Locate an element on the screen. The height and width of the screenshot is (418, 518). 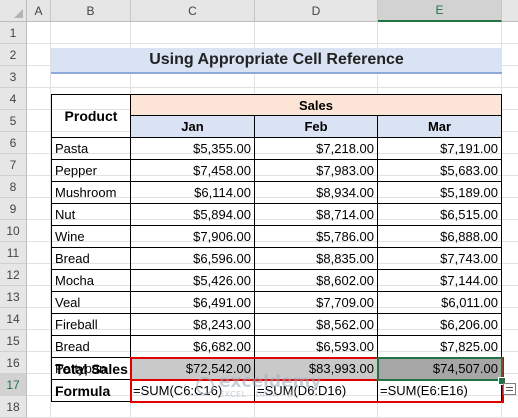
sales-jan-cell: $8,243.00 is located at coordinates (193, 325).